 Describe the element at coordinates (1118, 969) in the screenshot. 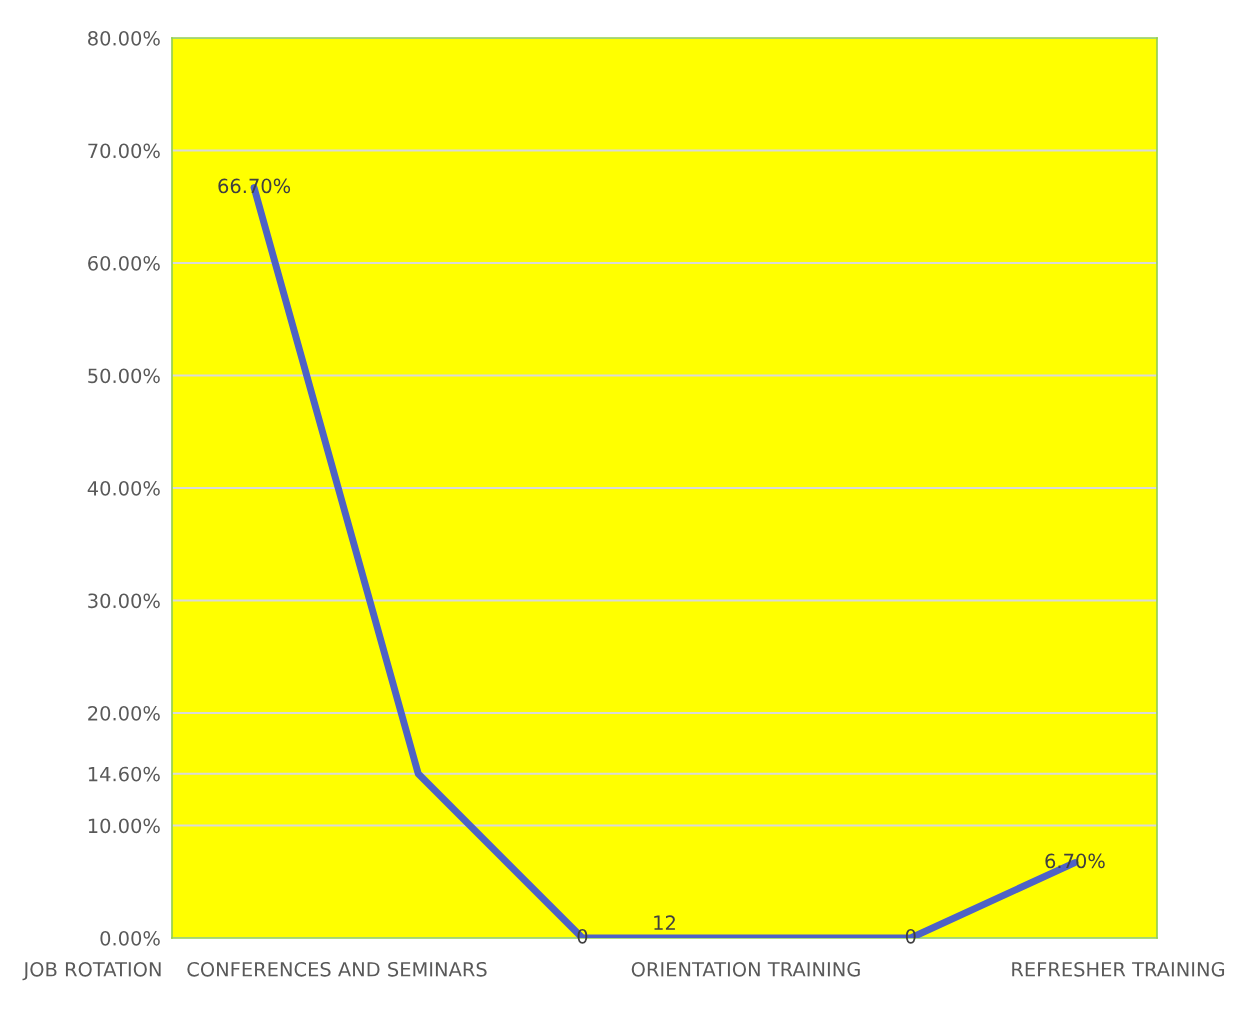

I see `text: REFRESHER TRAINING` at that location.